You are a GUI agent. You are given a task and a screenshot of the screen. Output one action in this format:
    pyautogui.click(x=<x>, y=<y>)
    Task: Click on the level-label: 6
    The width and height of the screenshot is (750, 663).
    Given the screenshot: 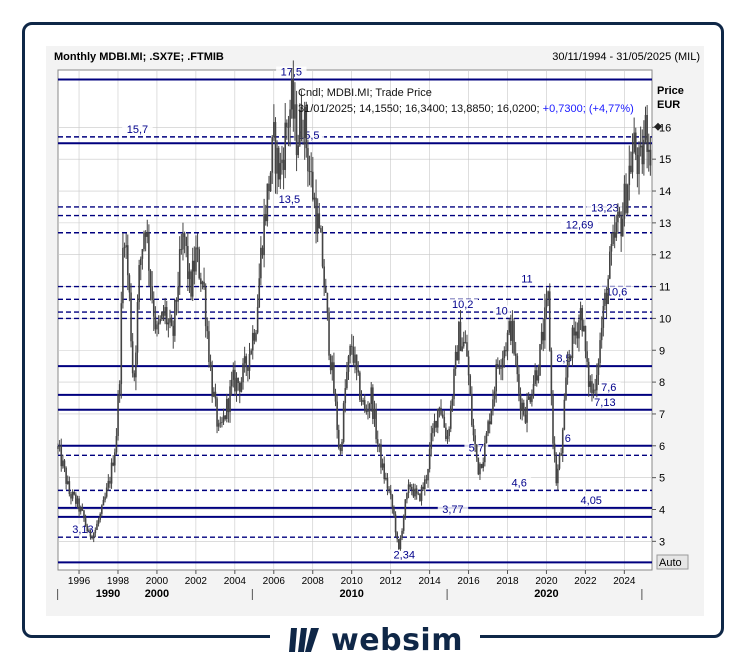 What is the action you would take?
    pyautogui.click(x=568, y=439)
    